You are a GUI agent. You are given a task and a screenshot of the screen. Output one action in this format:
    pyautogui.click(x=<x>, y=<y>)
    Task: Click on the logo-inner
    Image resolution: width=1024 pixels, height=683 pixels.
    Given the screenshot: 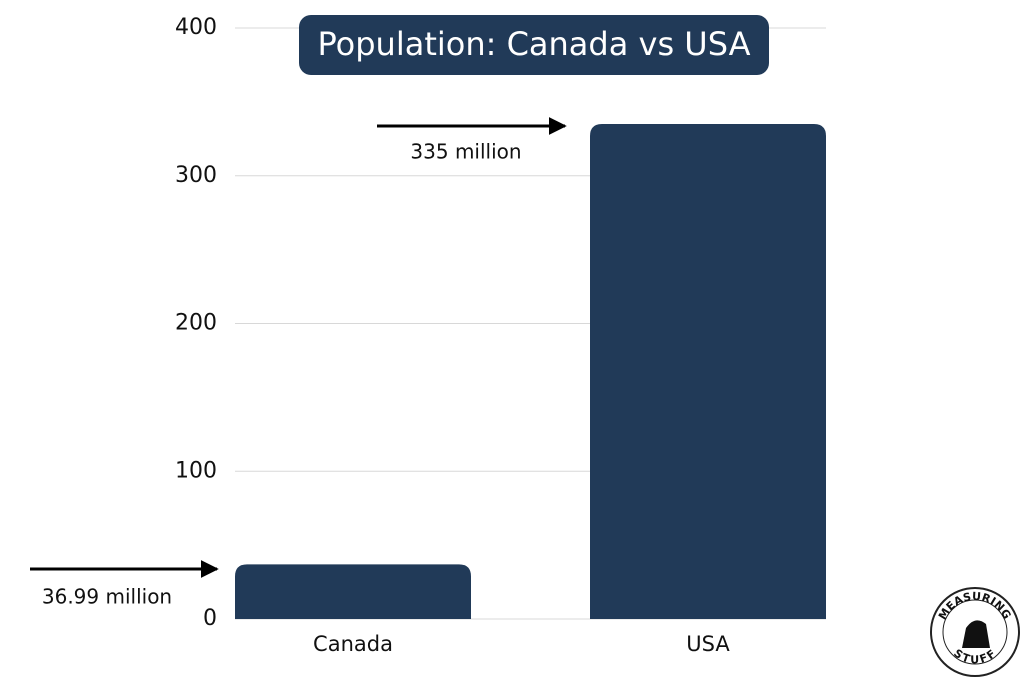 What is the action you would take?
    pyautogui.click(x=975, y=632)
    